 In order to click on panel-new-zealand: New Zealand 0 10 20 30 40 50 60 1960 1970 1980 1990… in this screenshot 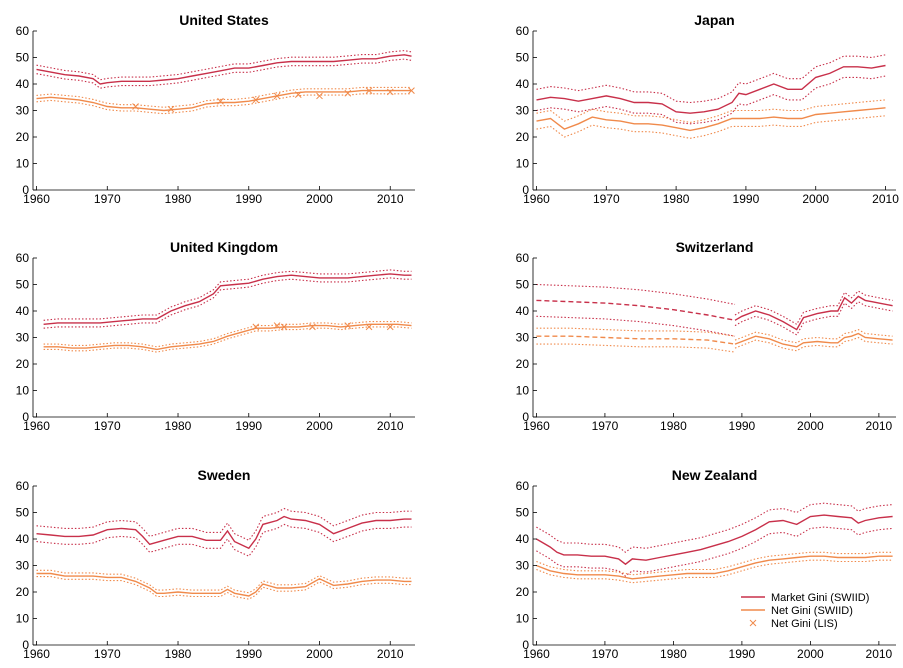, I will do `click(706, 564)`.